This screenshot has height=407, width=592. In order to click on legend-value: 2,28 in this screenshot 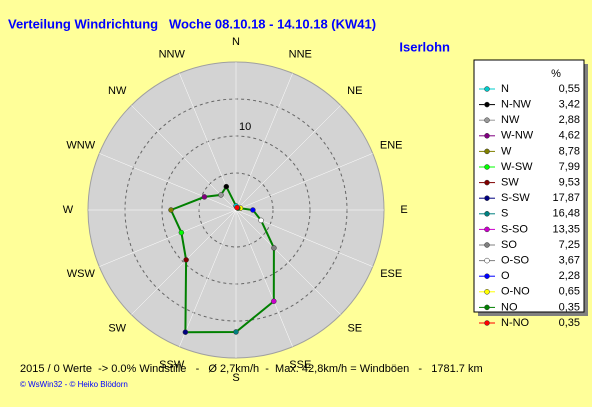, I will do `click(569, 276)`.